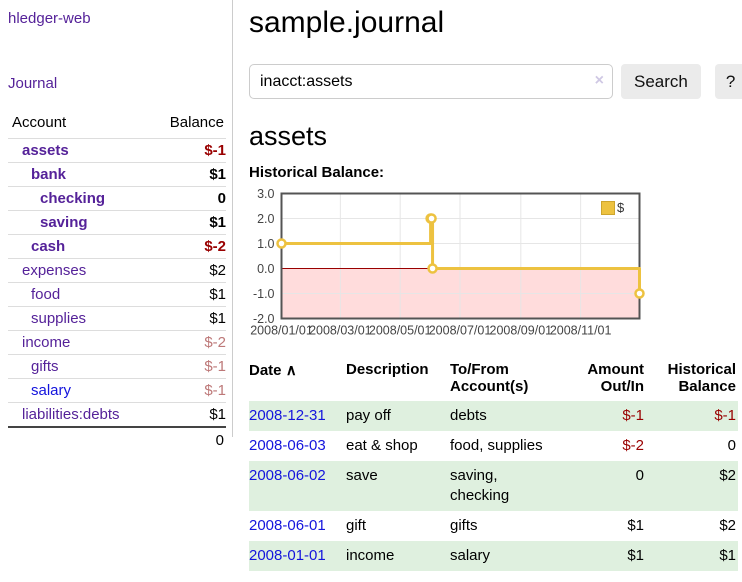  What do you see at coordinates (468, 415) in the screenshot?
I see `transaction-accounts: debts` at bounding box center [468, 415].